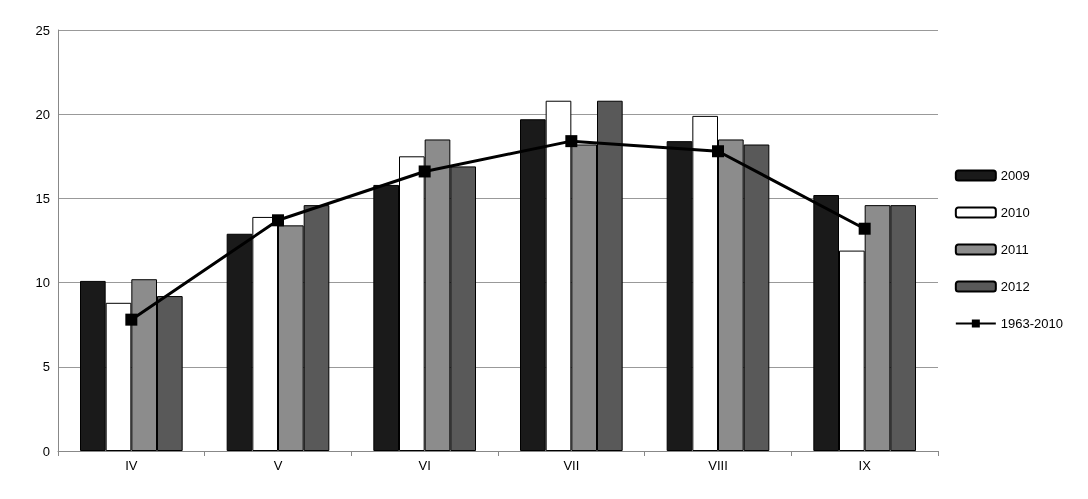 The height and width of the screenshot is (499, 1088). I want to click on y-tick-label: 25, so click(42, 30).